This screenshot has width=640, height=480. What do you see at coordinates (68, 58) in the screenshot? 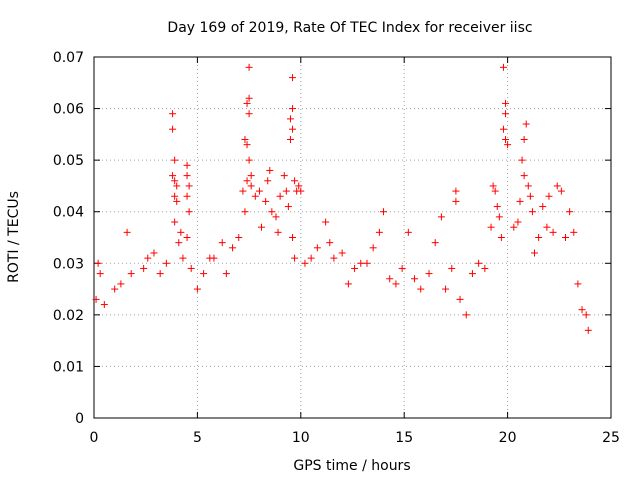
I see `y-tick-label: 0.07` at bounding box center [68, 58].